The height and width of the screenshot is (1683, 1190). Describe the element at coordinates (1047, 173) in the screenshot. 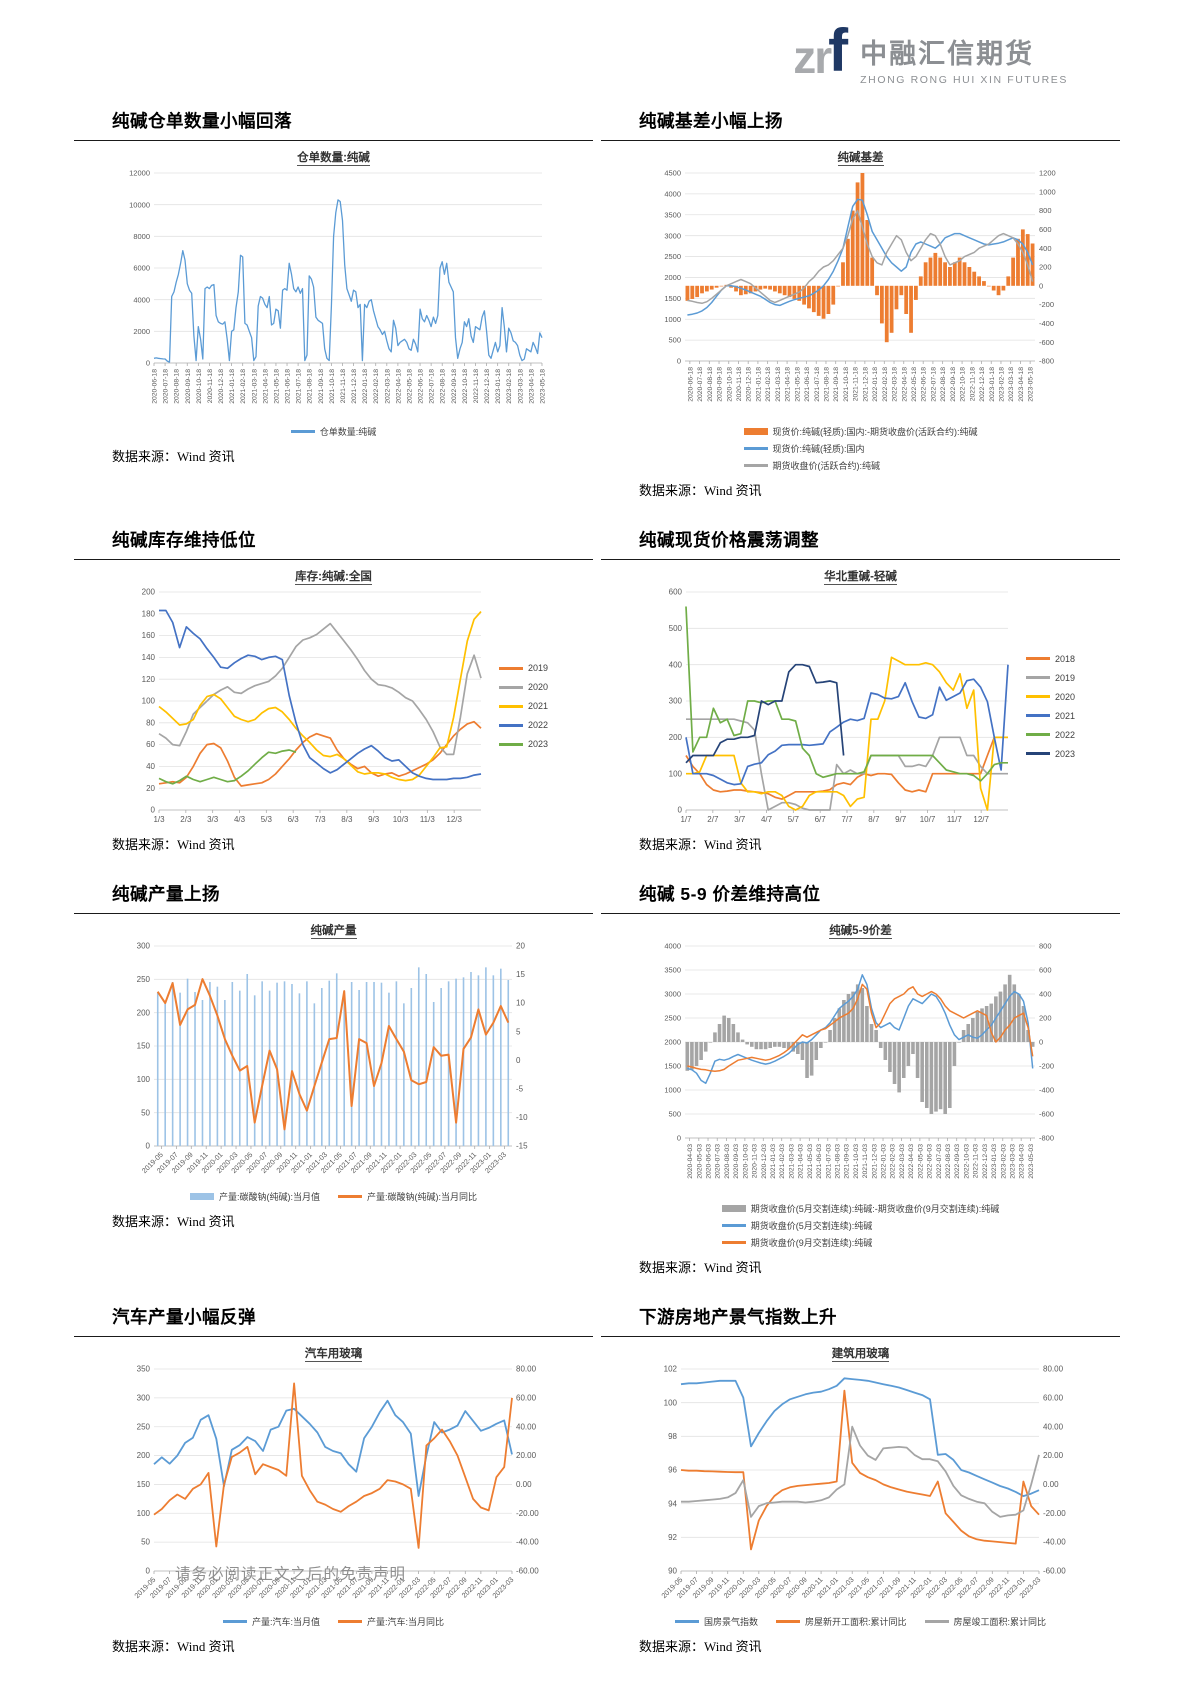

I see `svg-text: 1200` at that location.